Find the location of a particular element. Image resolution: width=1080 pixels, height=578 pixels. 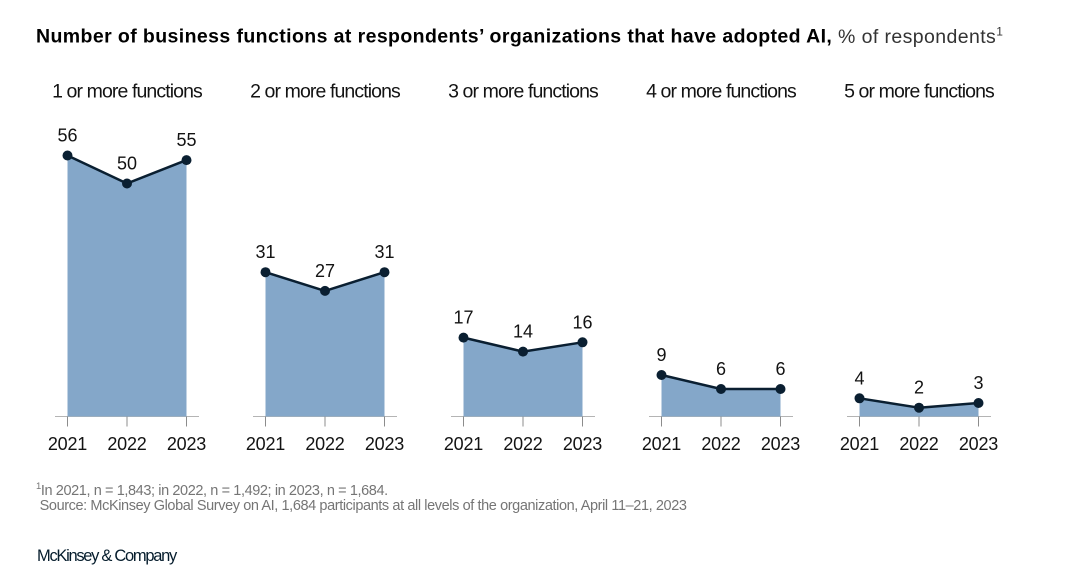

svg-text: 5 or more functions is located at coordinates (919, 91).